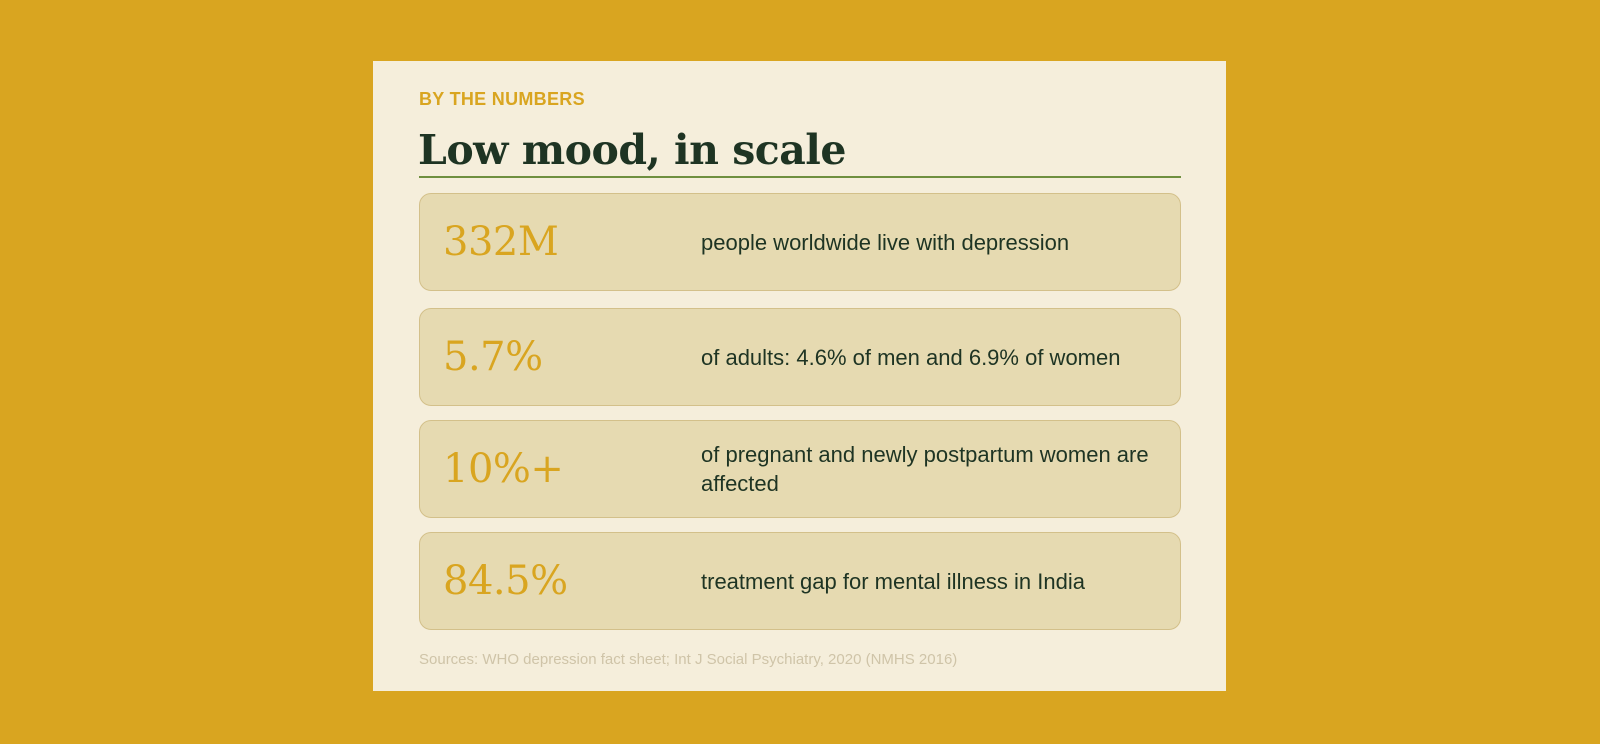 The width and height of the screenshot is (1600, 744). Describe the element at coordinates (911, 357) in the screenshot. I see `stat-description: of adults: 4.6% of men and 6.9% of women` at that location.